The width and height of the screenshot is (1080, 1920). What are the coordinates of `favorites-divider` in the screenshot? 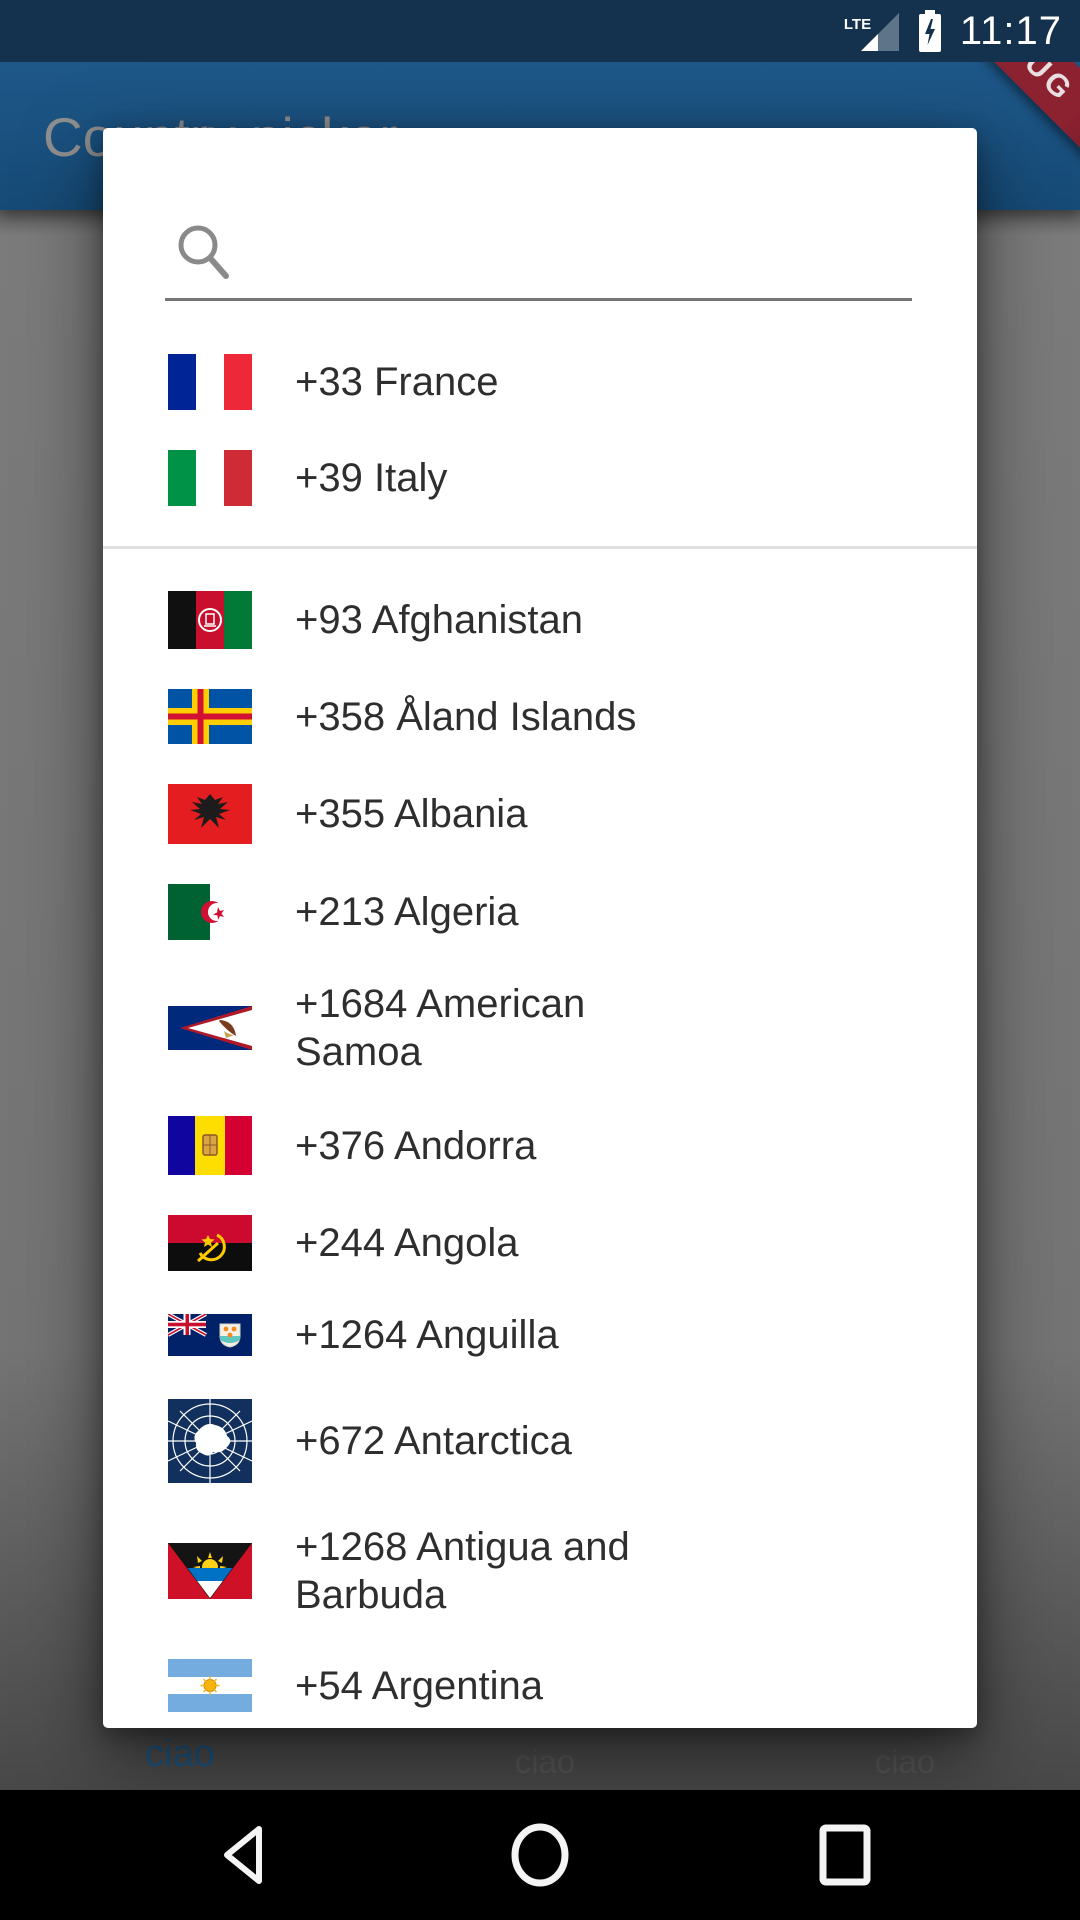 It's located at (540, 547).